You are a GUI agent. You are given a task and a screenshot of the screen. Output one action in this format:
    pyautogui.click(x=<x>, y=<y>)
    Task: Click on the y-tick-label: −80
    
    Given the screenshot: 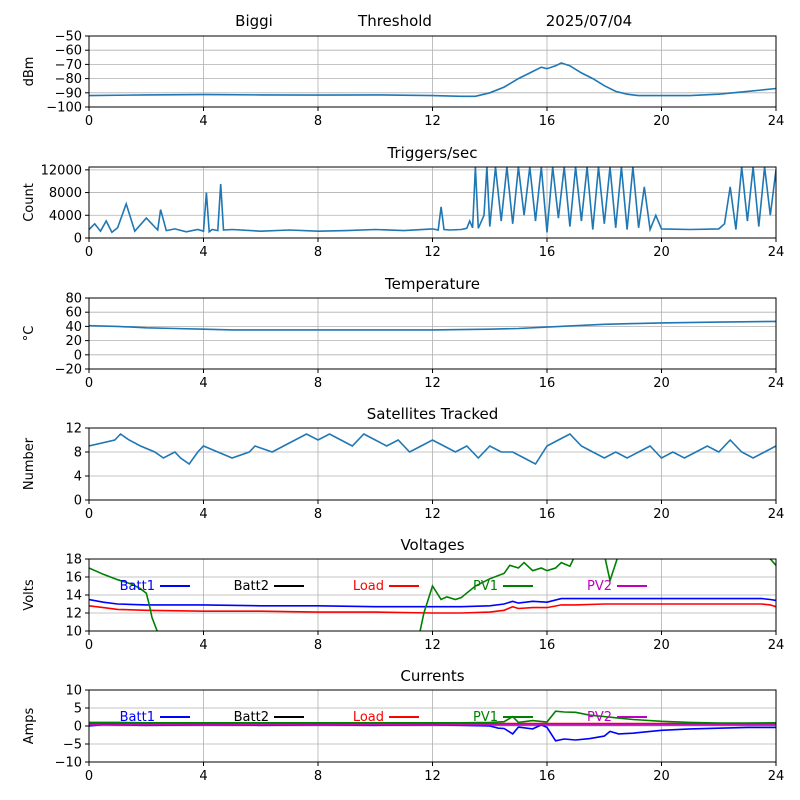 What is the action you would take?
    pyautogui.click(x=68, y=79)
    